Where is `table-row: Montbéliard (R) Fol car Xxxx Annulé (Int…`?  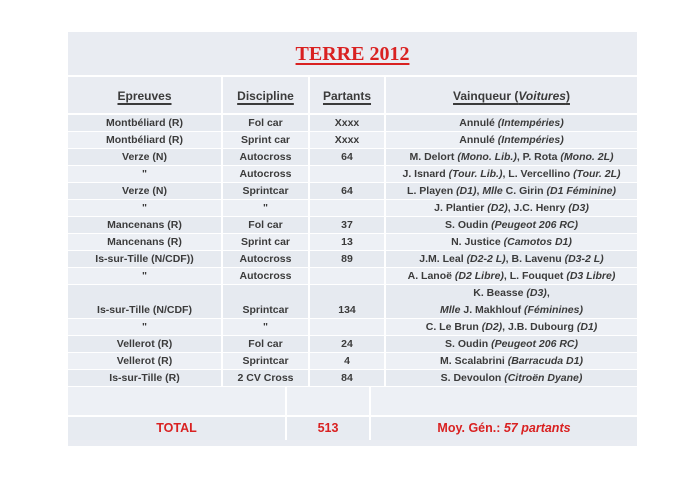 table-row: Montbéliard (R) Fol car Xxxx Annulé (Int… is located at coordinates (352, 123).